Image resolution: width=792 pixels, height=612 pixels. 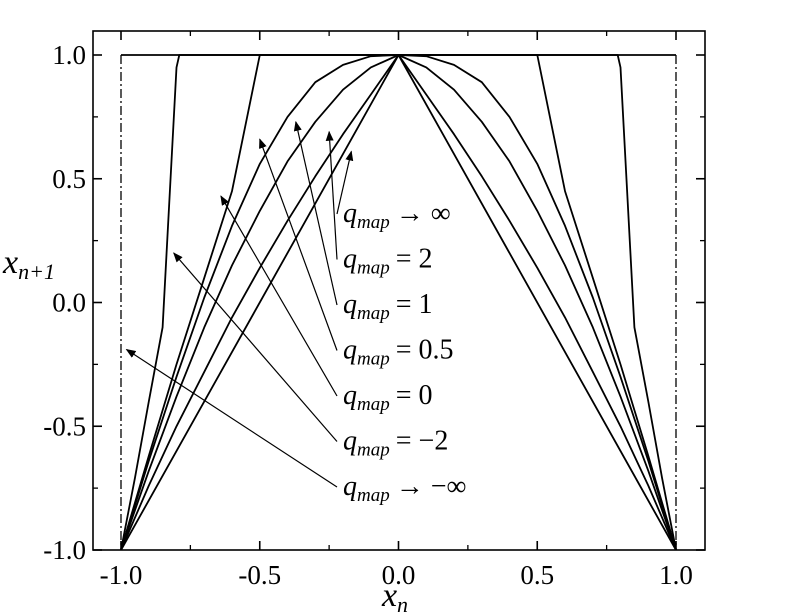 What do you see at coordinates (69, 55) in the screenshot?
I see `y-tick-label: 1.0` at bounding box center [69, 55].